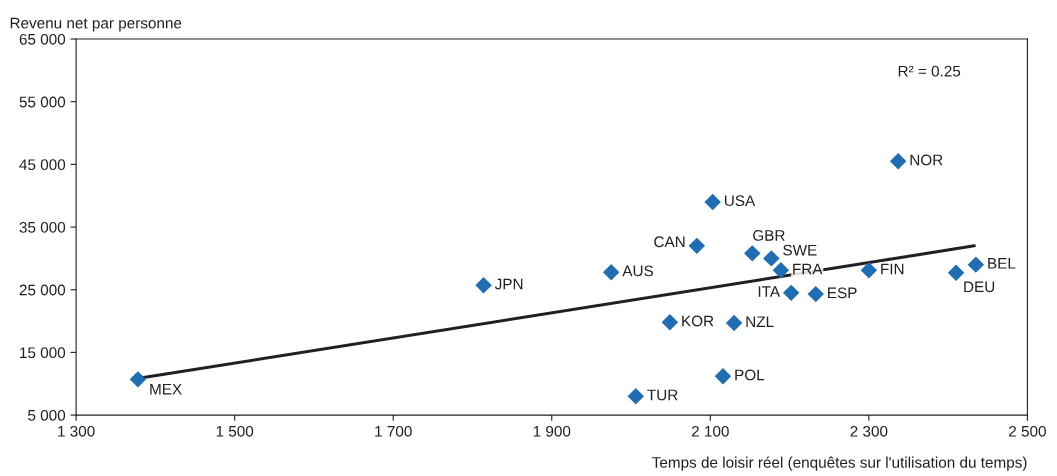  Describe the element at coordinates (43, 353) in the screenshot. I see `y-tick-label: 15 000` at that location.